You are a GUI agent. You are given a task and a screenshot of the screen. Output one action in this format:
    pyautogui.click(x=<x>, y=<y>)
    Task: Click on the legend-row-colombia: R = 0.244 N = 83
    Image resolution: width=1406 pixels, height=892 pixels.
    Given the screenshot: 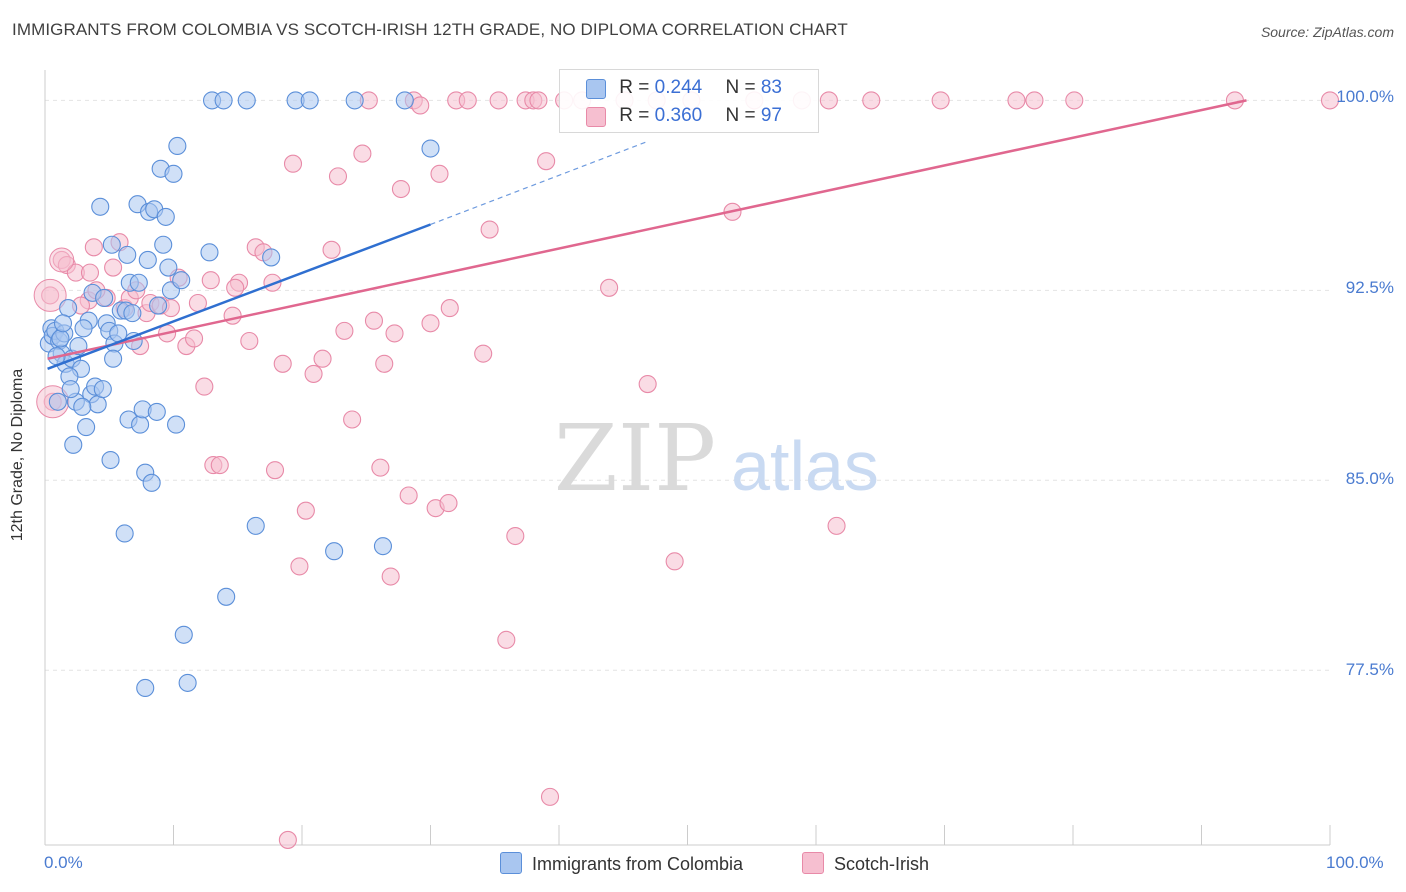 What is the action you would take?
    pyautogui.click(x=684, y=87)
    